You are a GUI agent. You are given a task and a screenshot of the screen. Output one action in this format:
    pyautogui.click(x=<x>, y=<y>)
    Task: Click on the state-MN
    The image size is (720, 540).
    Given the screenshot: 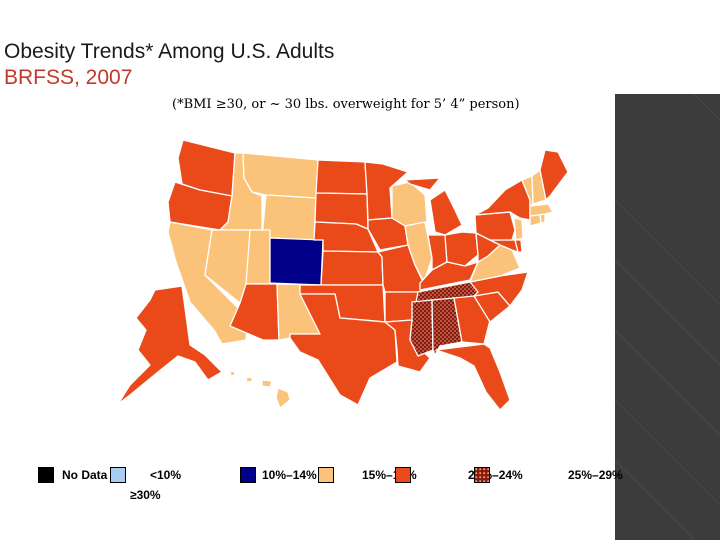 What is the action you would take?
    pyautogui.click(x=386, y=191)
    